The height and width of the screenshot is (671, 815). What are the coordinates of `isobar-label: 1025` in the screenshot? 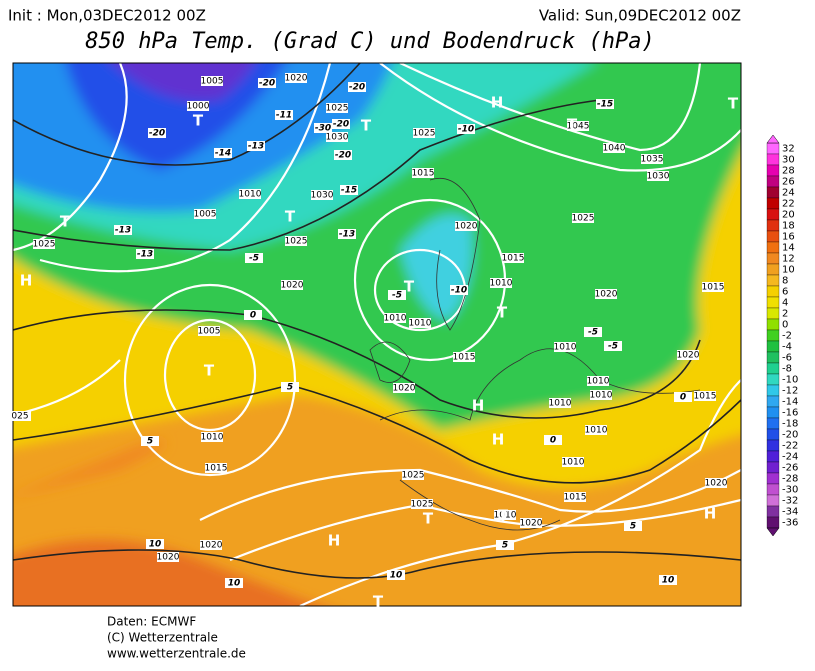 It's located at (296, 242).